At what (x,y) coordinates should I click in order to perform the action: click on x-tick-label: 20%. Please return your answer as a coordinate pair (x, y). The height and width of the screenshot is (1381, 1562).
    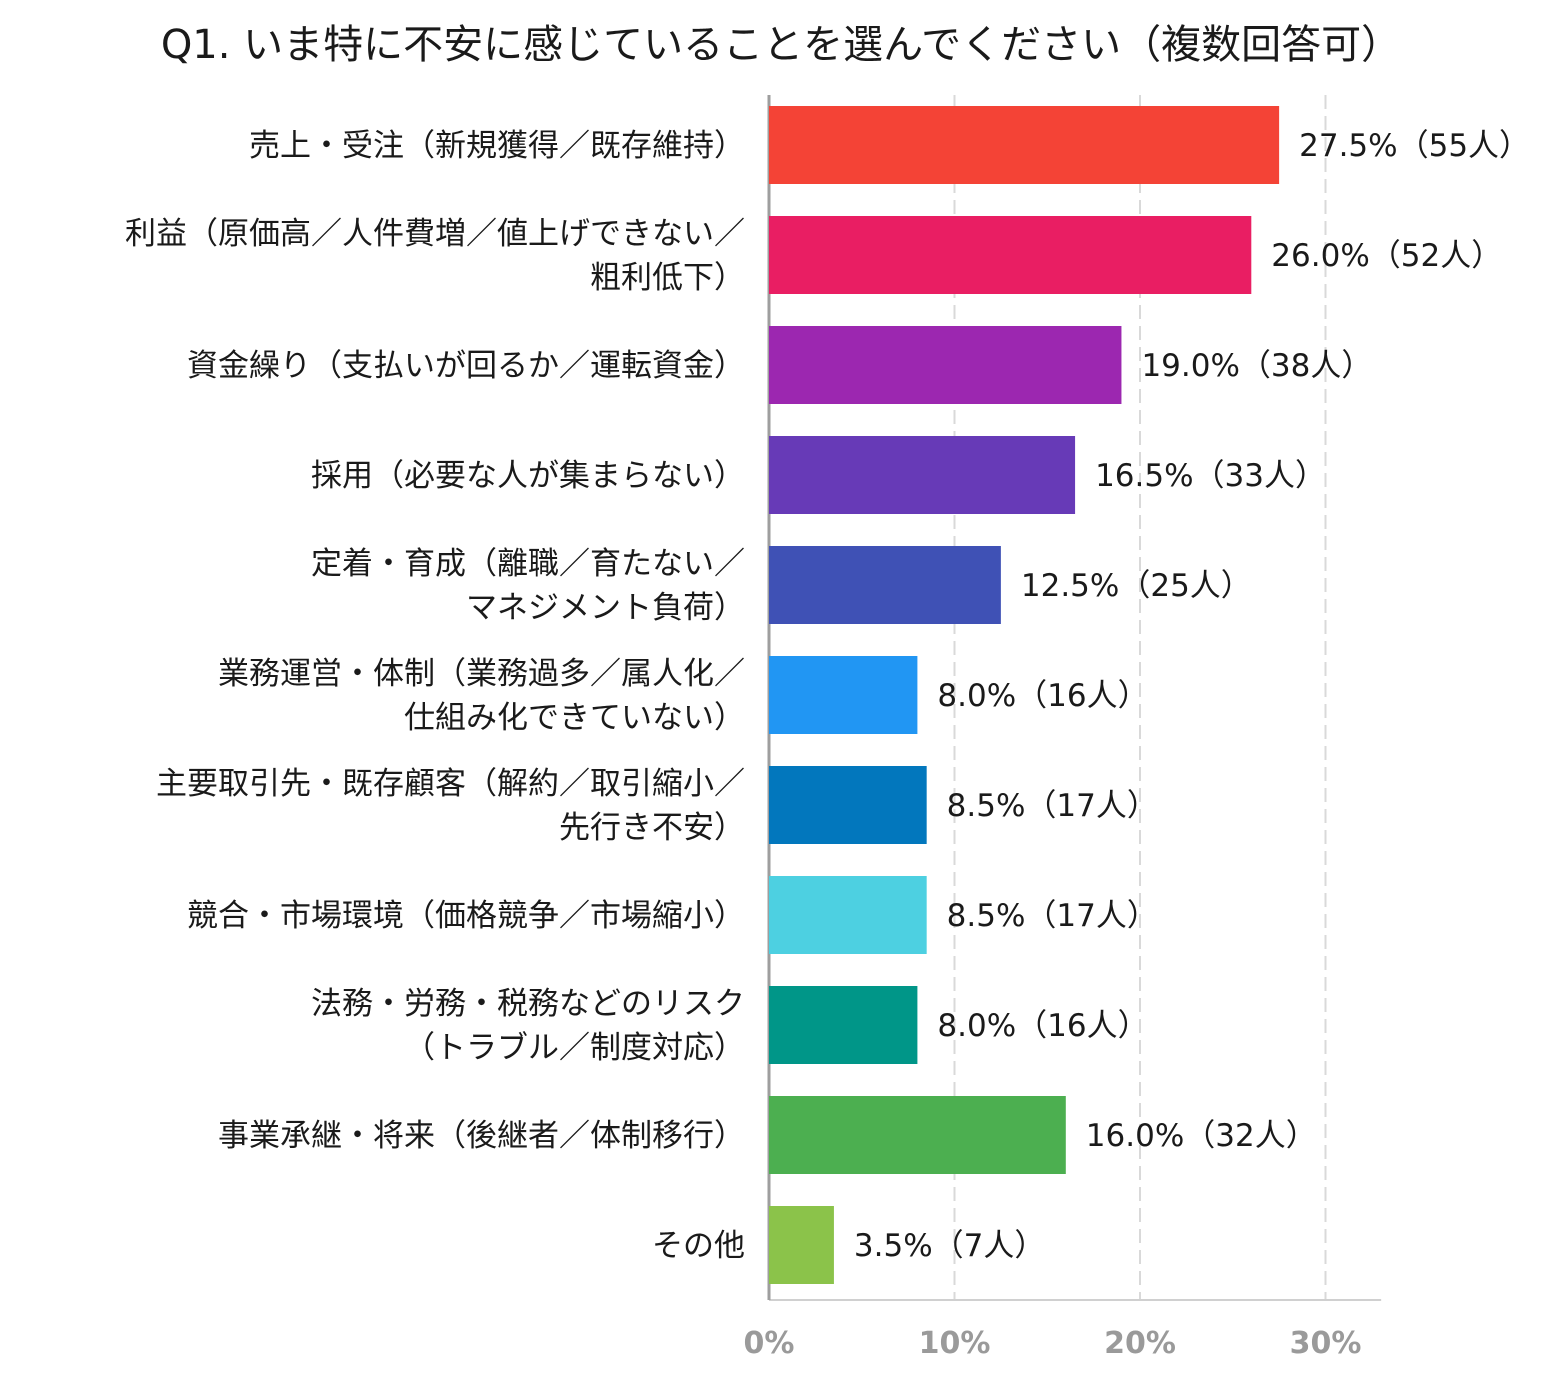
    Looking at the image, I should click on (1140, 1343).